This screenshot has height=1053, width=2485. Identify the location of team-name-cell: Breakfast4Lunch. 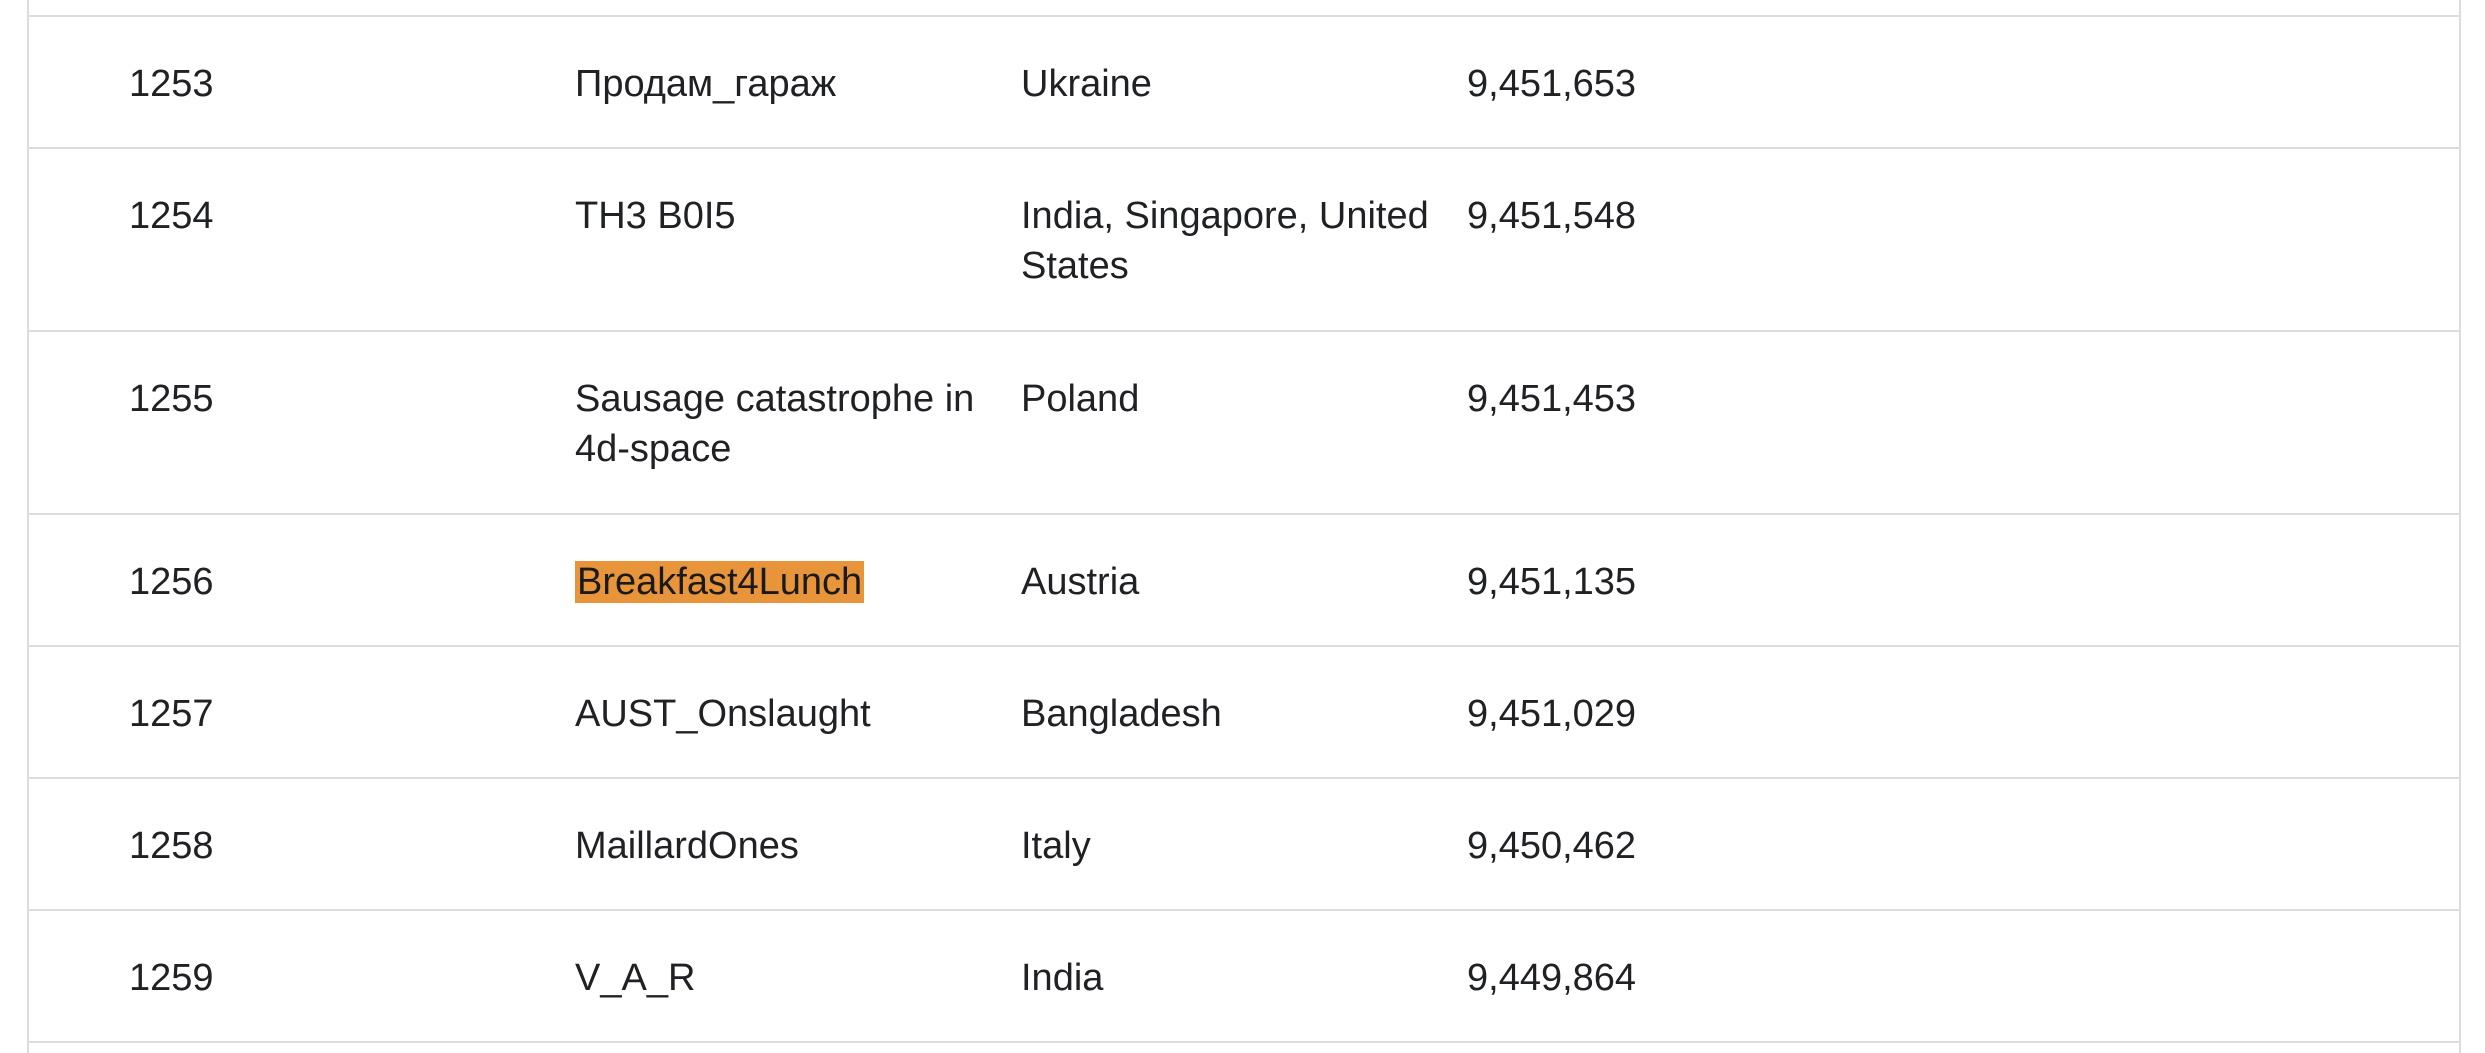
(790, 582).